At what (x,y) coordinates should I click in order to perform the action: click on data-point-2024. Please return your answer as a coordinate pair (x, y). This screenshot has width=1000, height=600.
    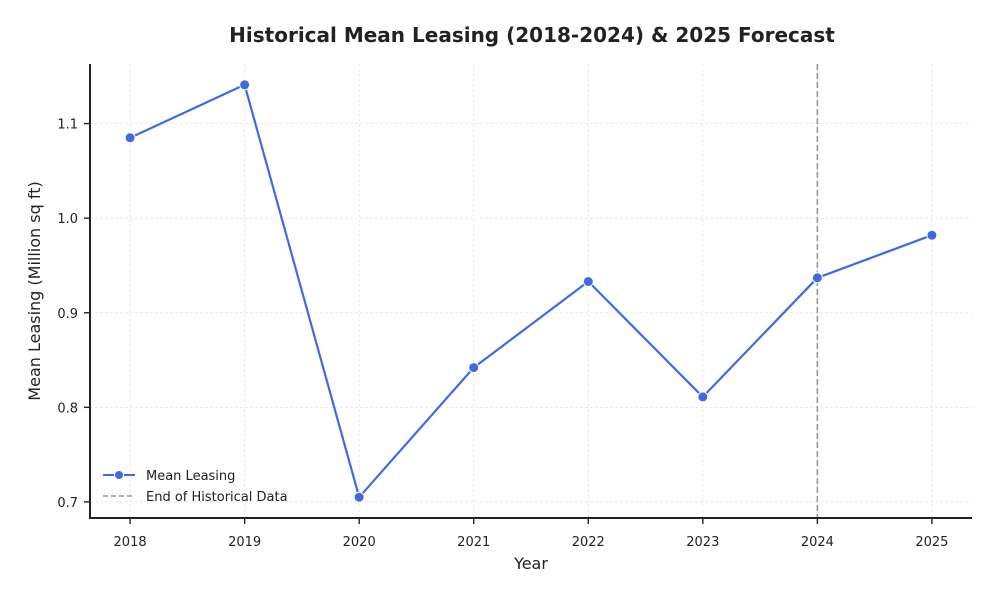
    Looking at the image, I should click on (817, 278).